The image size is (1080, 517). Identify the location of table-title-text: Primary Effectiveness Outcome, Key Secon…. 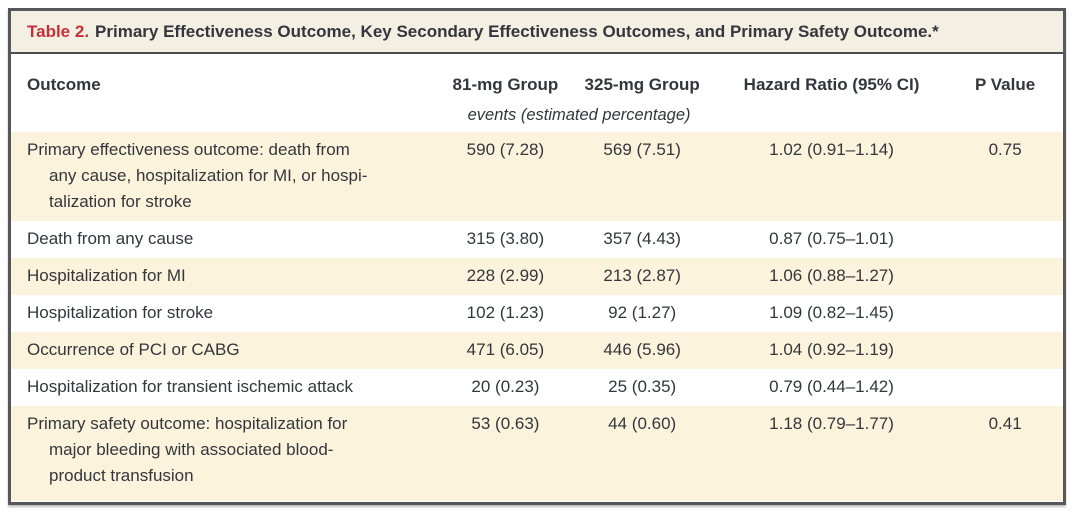
(517, 31).